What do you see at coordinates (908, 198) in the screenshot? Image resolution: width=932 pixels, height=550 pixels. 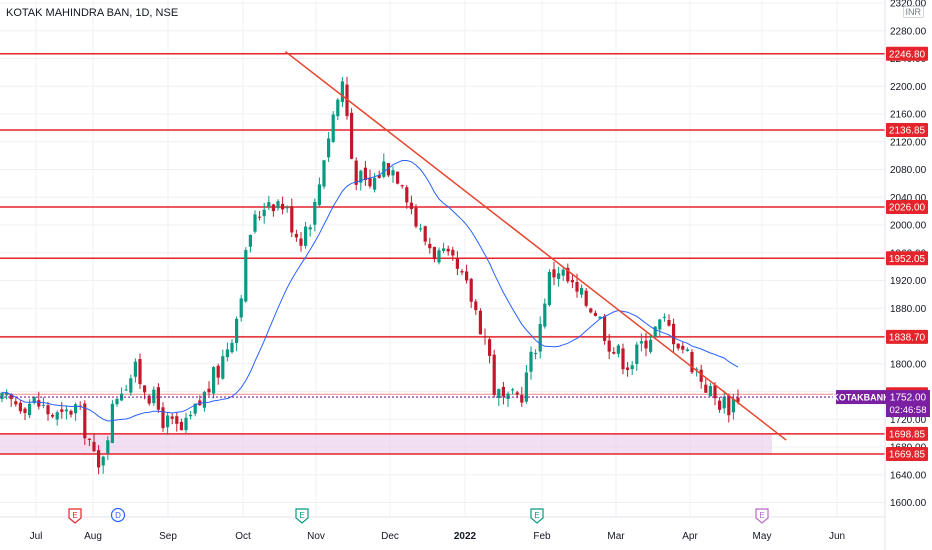 I see `price-tick-label: 2040.00` at bounding box center [908, 198].